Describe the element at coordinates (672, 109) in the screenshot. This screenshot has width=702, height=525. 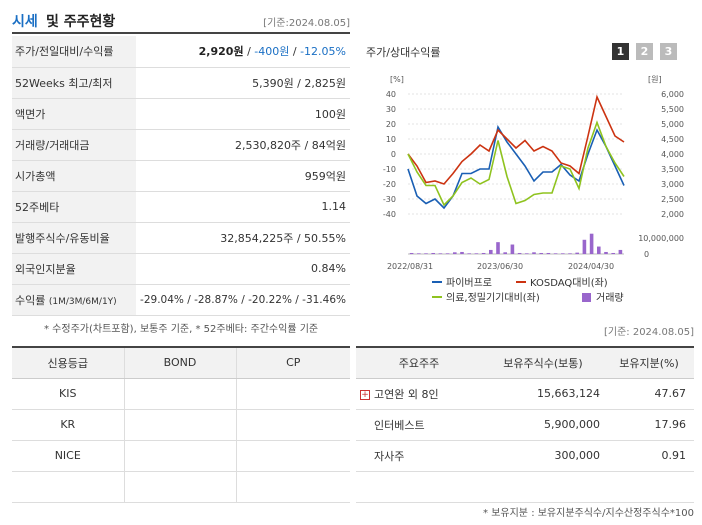
I see `y-right-tick: 5,500` at that location.